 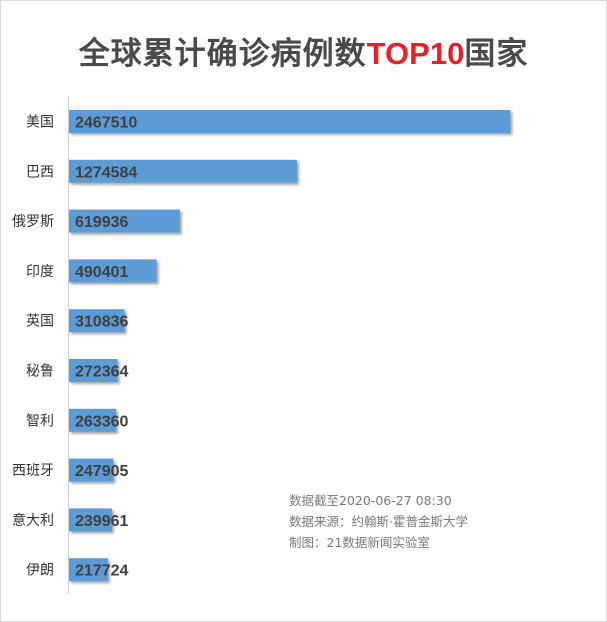 I want to click on category-label: 秘鲁, so click(x=40, y=372).